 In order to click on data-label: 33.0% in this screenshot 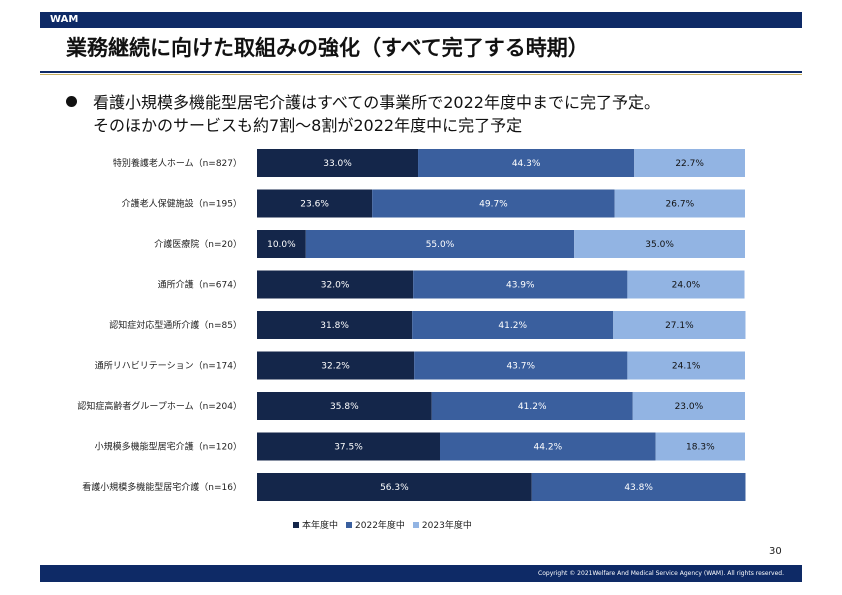, I will do `click(337, 164)`.